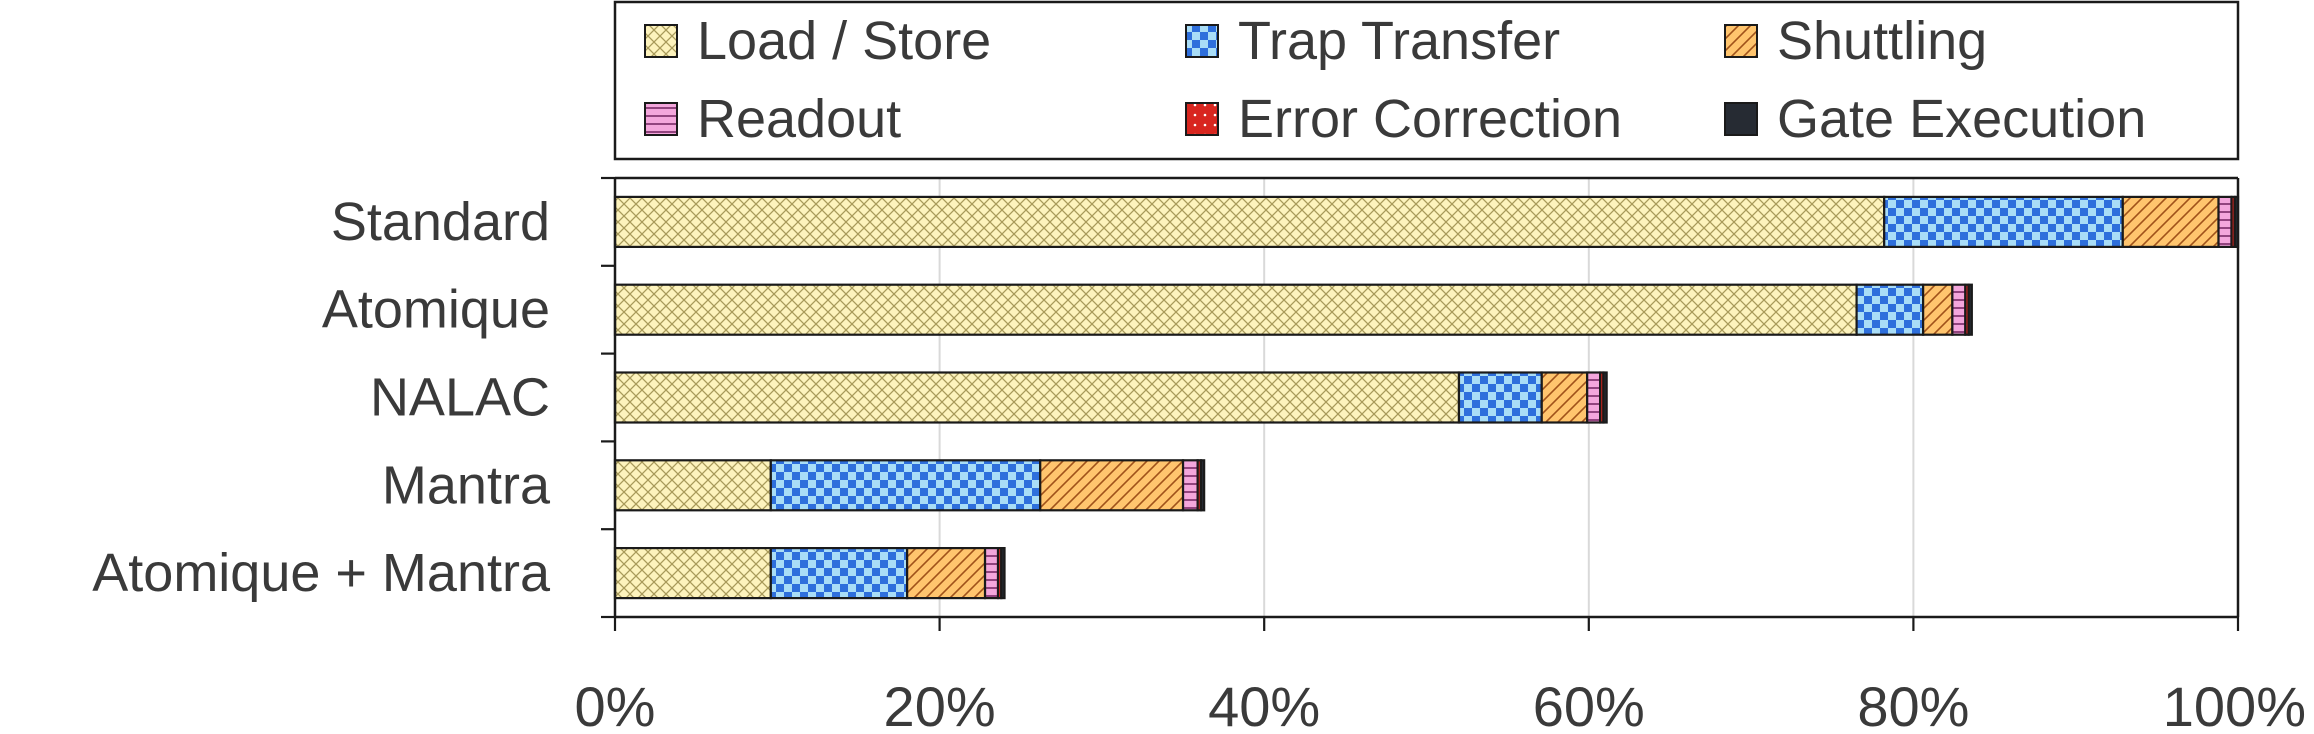  I want to click on x-tick-label-40: 40%, so click(1264, 704).